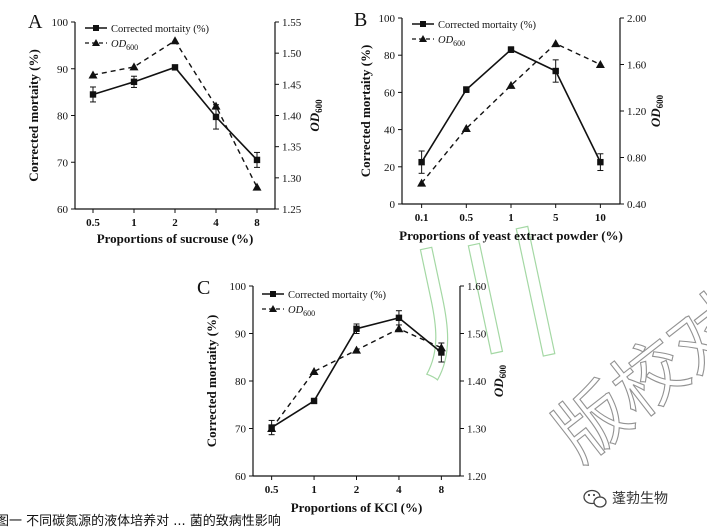  Describe the element at coordinates (422, 218) in the screenshot. I see `x-tick-label: 0.1` at that location.